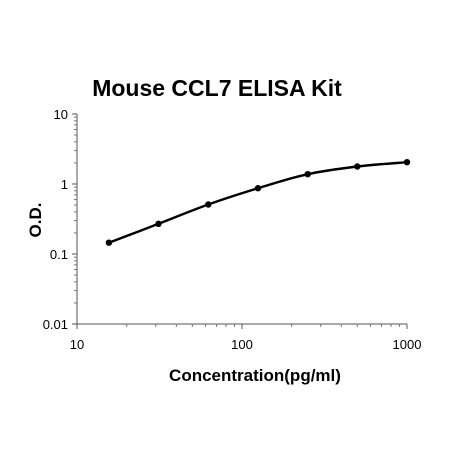 This screenshot has width=451, height=450. I want to click on y-tick-label: 0.01, so click(55, 324).